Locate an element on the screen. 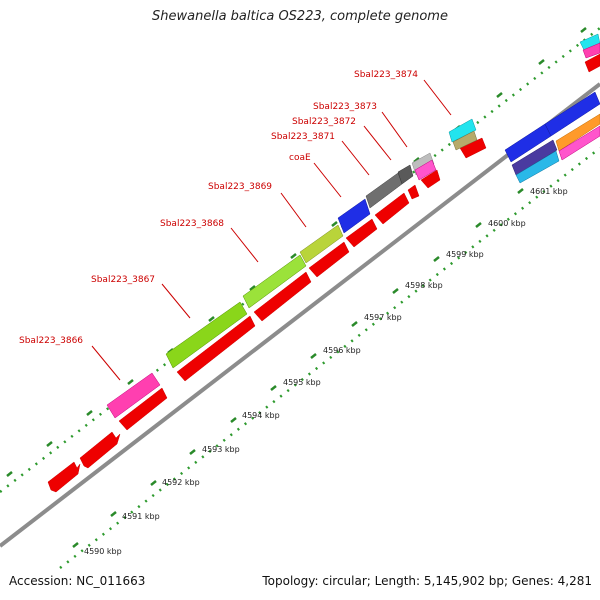  feature-blue is located at coordinates (354, 216).